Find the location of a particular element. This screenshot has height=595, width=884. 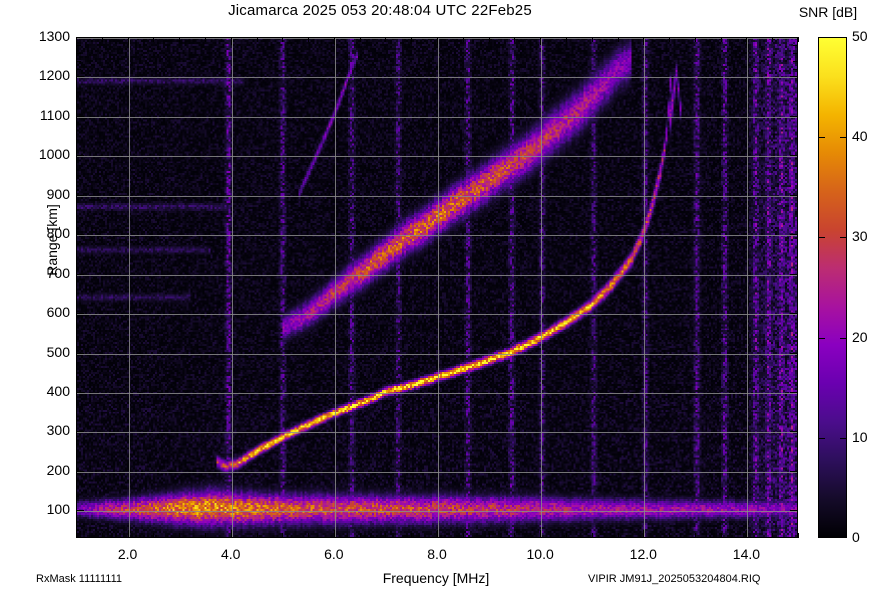

colorbar-tick-label: 30 is located at coordinates (860, 236).